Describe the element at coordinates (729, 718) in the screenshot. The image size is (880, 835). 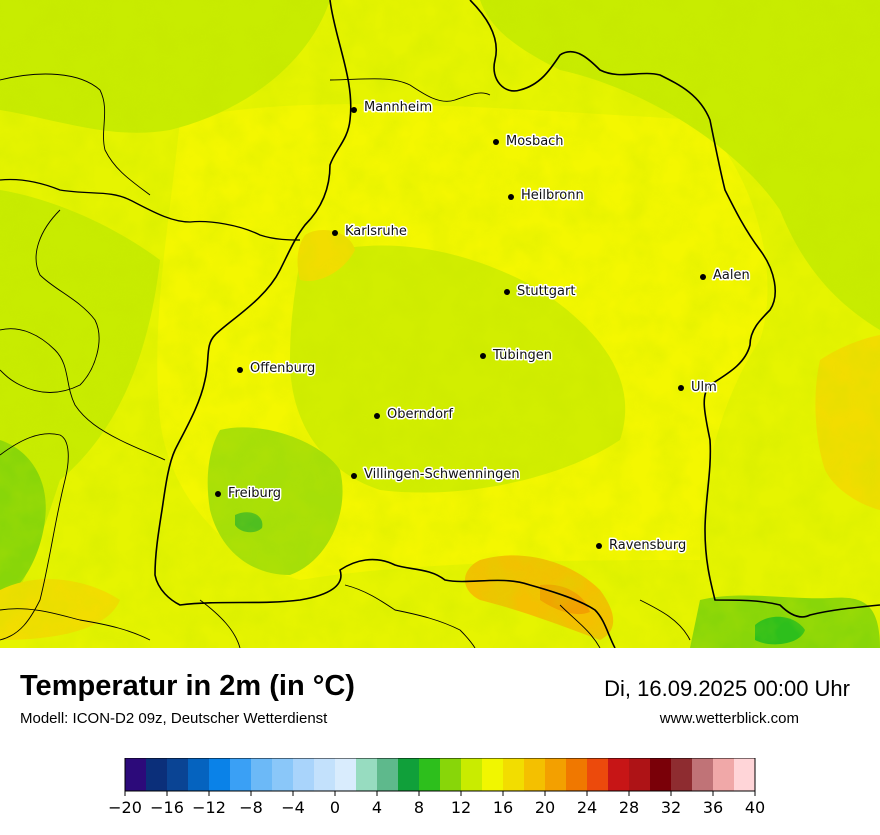
I see `website-link: www.wetterblick.com` at that location.